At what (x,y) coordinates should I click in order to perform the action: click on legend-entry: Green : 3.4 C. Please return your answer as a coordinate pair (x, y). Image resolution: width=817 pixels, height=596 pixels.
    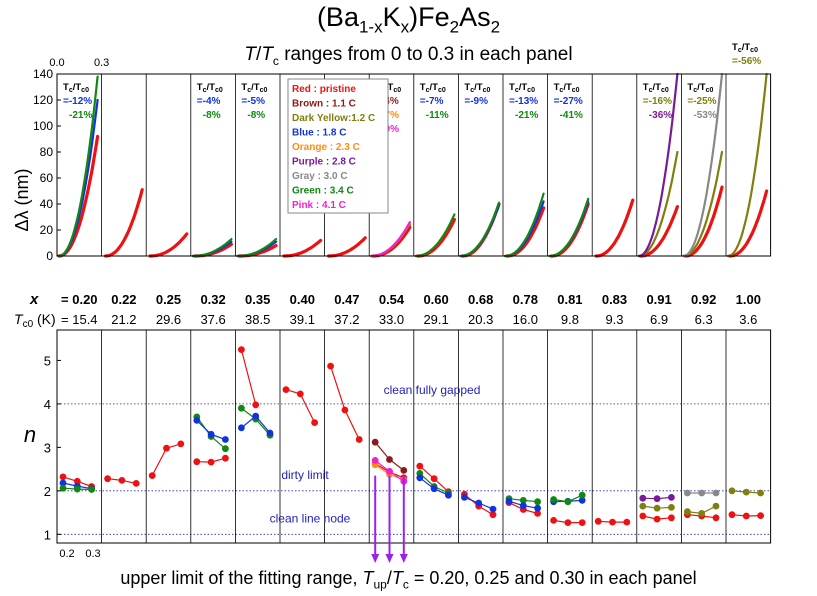
    Looking at the image, I should click on (323, 191).